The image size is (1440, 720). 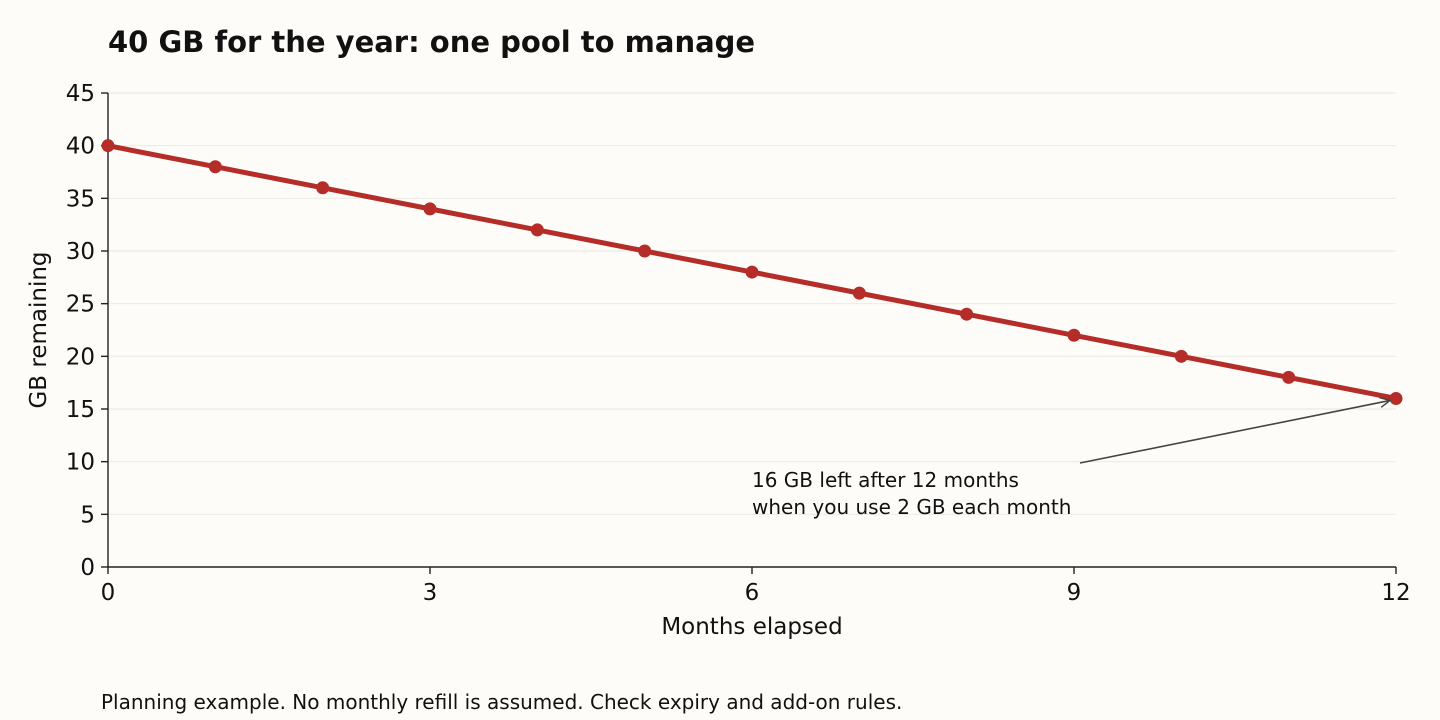 I want to click on x-tick-label: 12, so click(x=1395, y=593).